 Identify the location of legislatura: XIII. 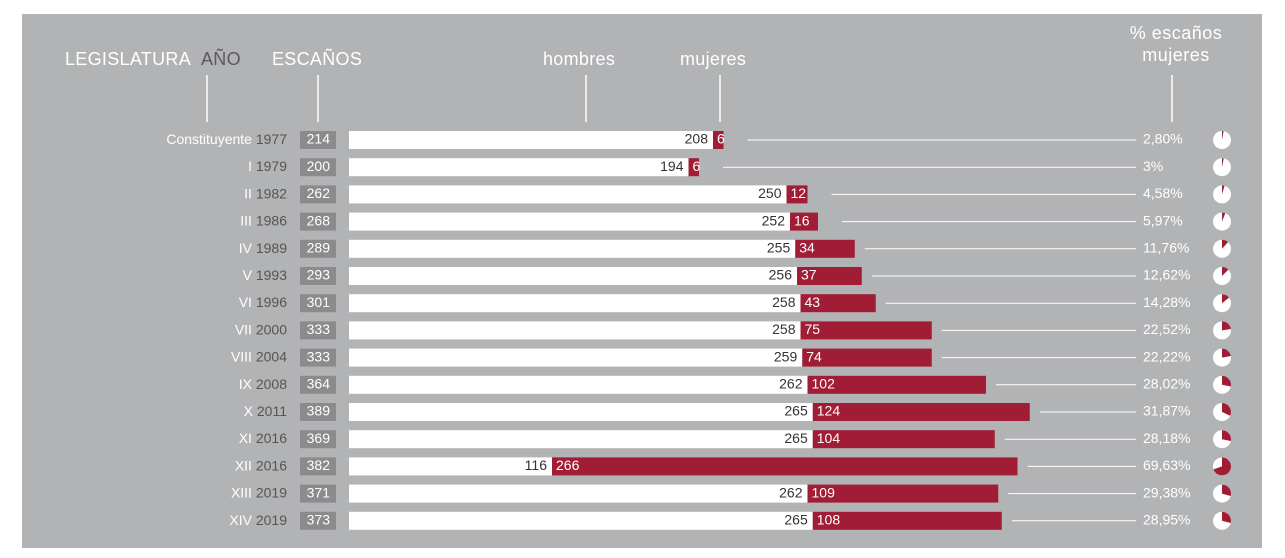
(241, 492).